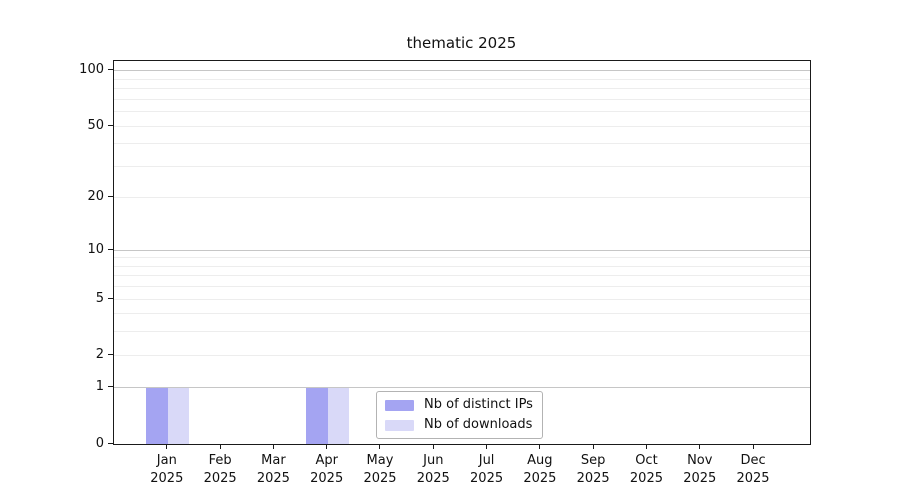 The height and width of the screenshot is (500, 900). I want to click on legend-label: Nb of downloads, so click(478, 424).